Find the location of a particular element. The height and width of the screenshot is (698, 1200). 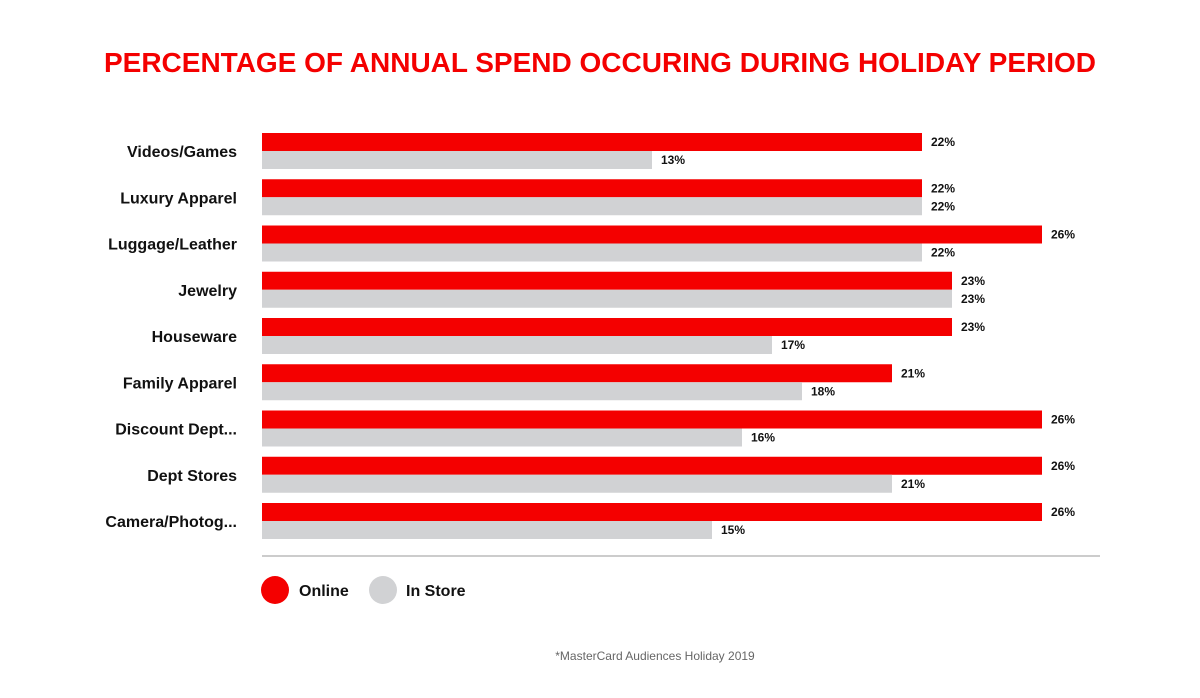

data-label: 17% is located at coordinates (793, 345).